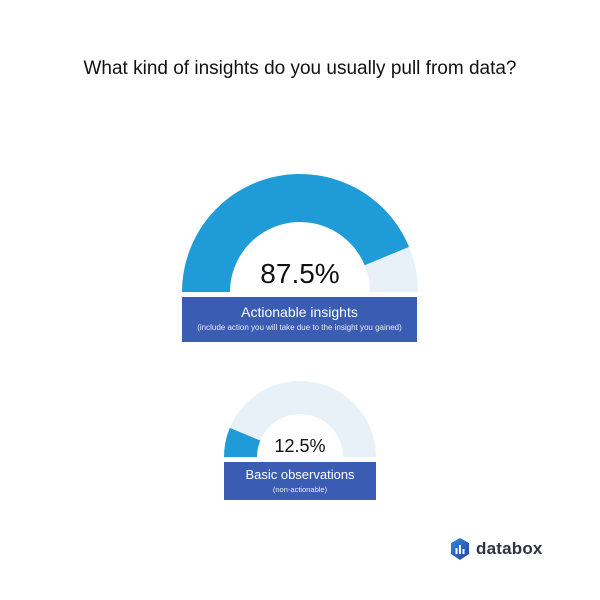 This screenshot has height=600, width=600. I want to click on gauge-2-value: 12.5%, so click(300, 446).